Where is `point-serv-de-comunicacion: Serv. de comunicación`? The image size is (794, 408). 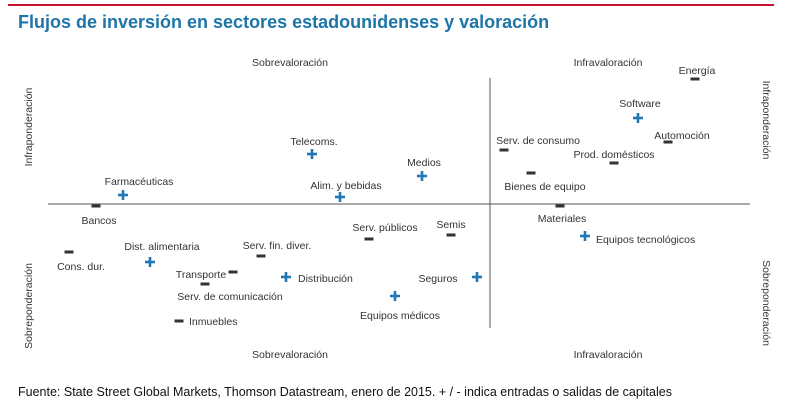
point-serv-de-comunicacion: Serv. de comunicación is located at coordinates (230, 292).